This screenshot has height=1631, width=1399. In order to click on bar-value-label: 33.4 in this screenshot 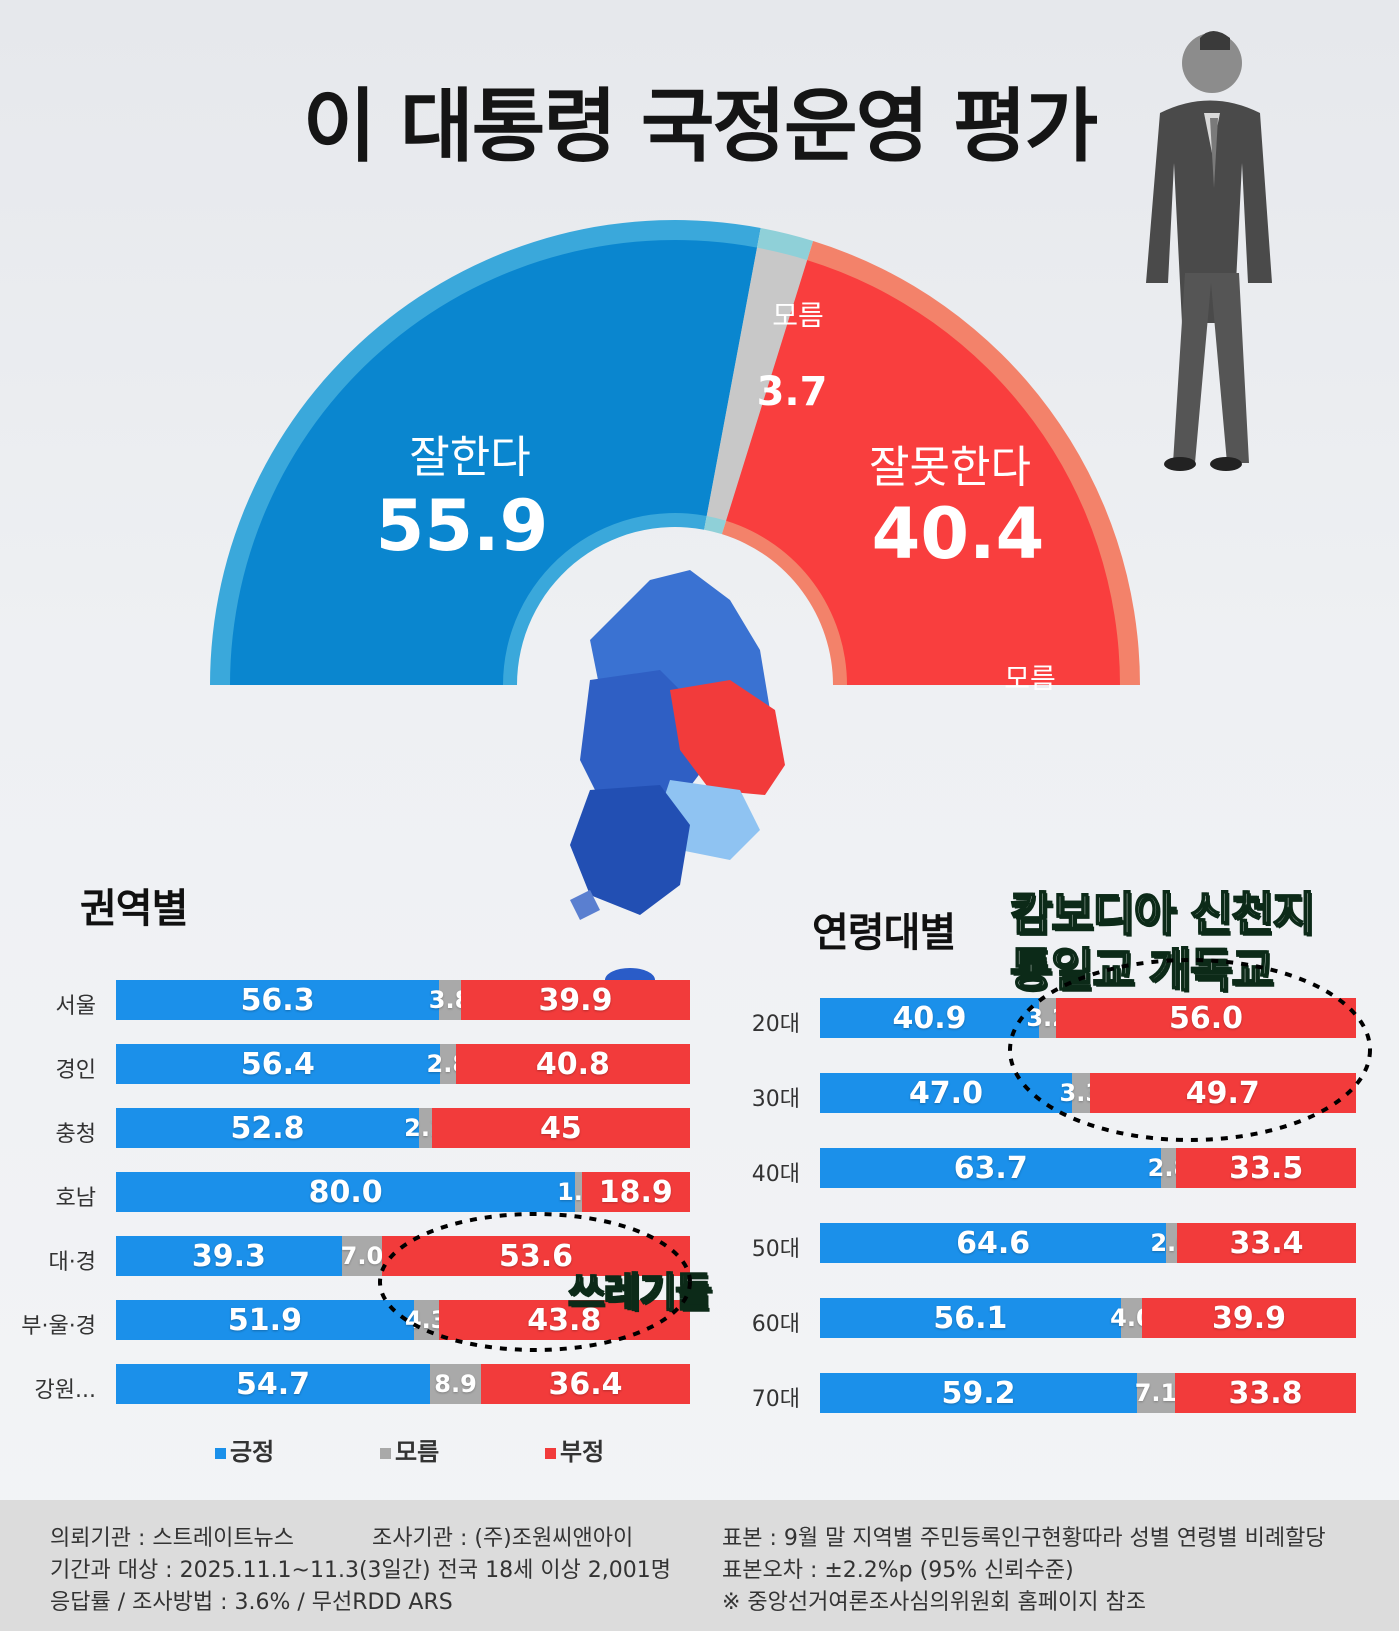, I will do `click(1266, 1243)`.